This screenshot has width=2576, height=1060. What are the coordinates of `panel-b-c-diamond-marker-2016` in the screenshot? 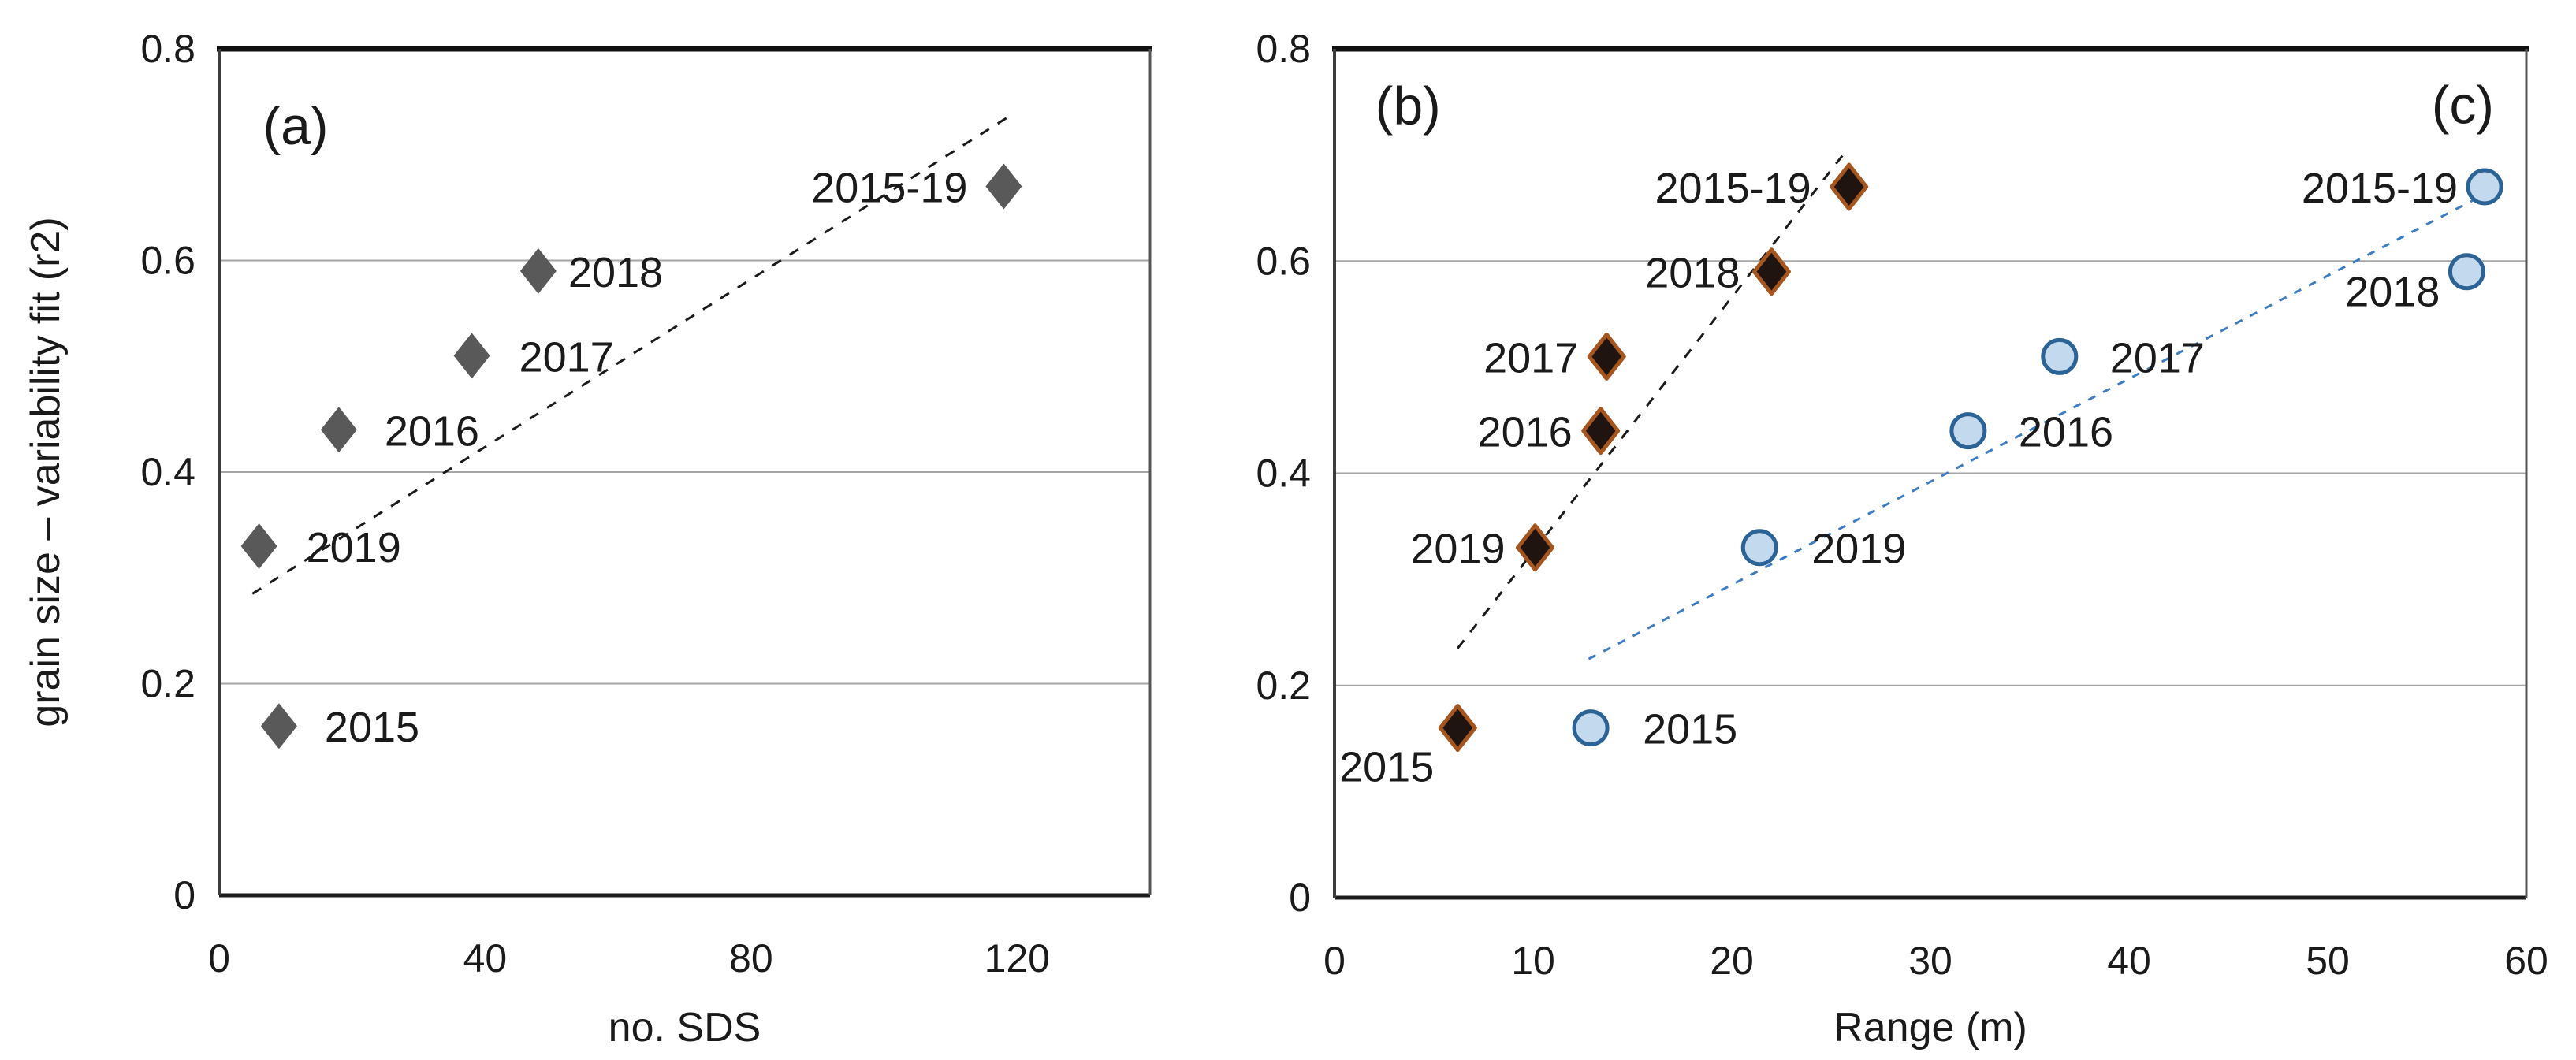 It's located at (1601, 431).